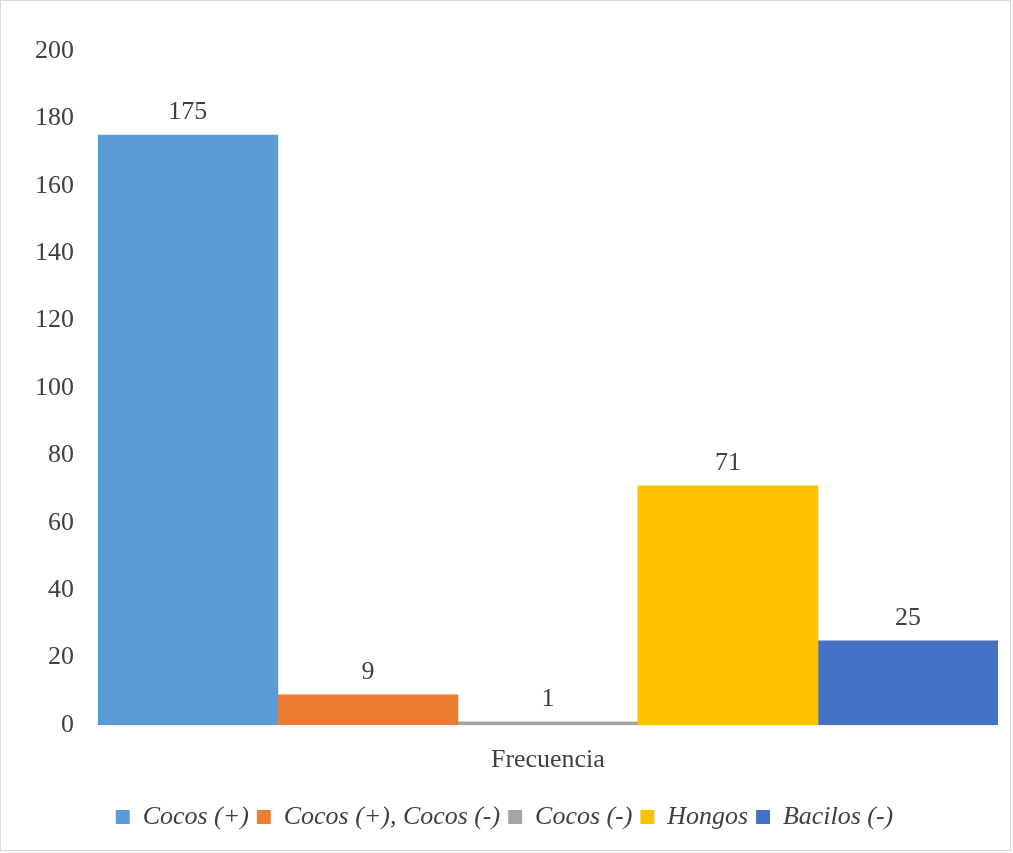 This screenshot has width=1013, height=853. I want to click on data-label: 175, so click(188, 111).